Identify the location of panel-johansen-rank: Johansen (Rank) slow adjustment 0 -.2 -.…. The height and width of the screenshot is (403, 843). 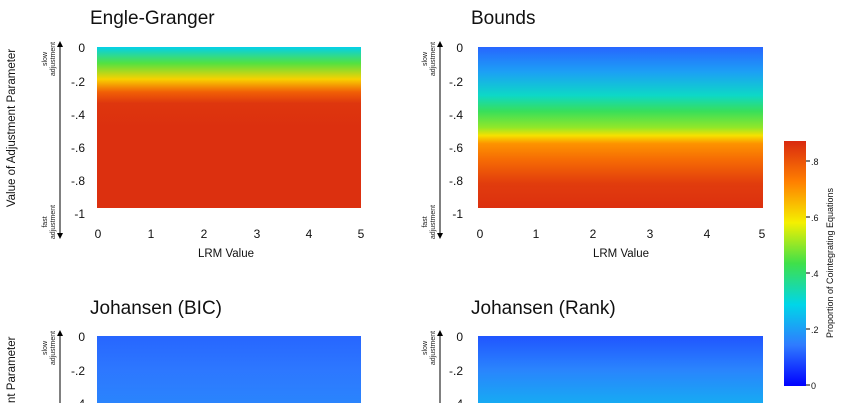
(592, 350).